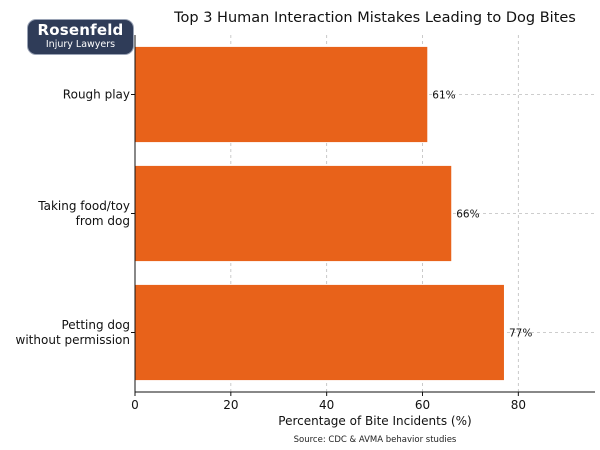  I want to click on x-tick-label: 20, so click(230, 405).